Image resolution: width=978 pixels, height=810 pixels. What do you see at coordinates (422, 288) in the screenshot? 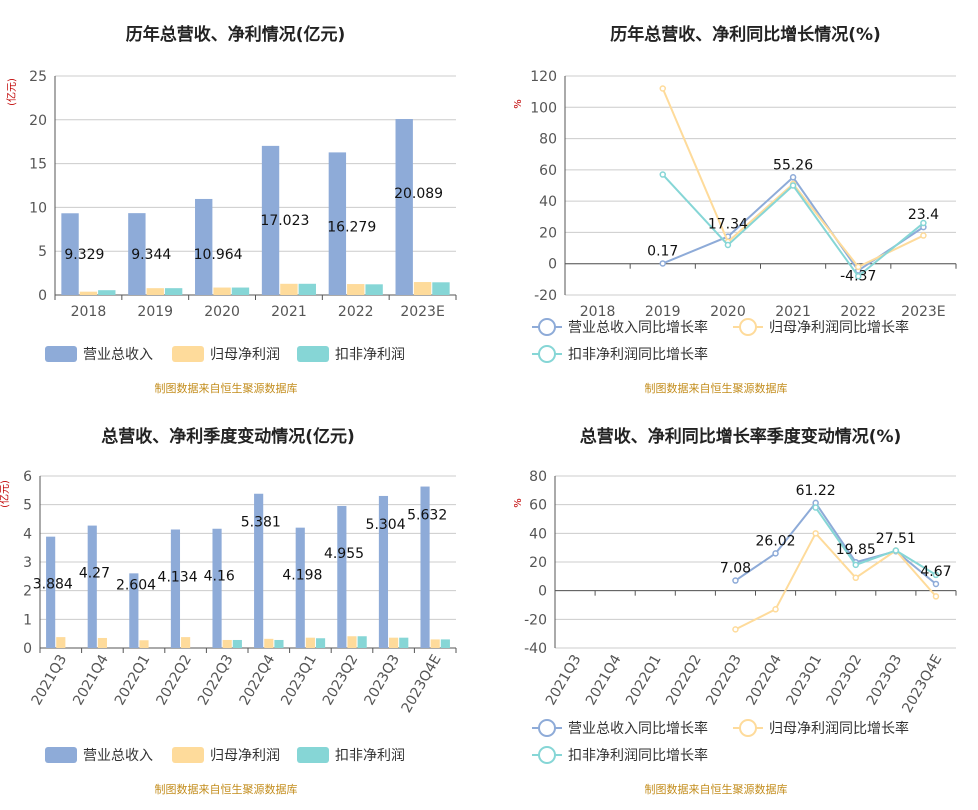
I see `bar-2-2023E` at bounding box center [422, 288].